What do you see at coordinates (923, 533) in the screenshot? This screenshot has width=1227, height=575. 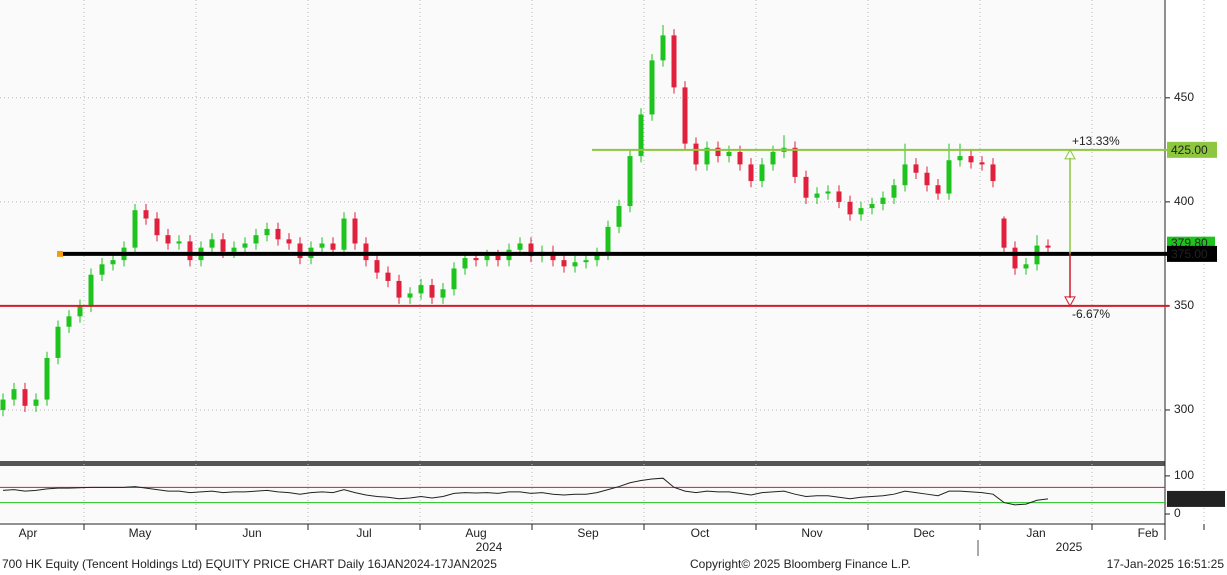 I see `x-tick-label: Dec` at bounding box center [923, 533].